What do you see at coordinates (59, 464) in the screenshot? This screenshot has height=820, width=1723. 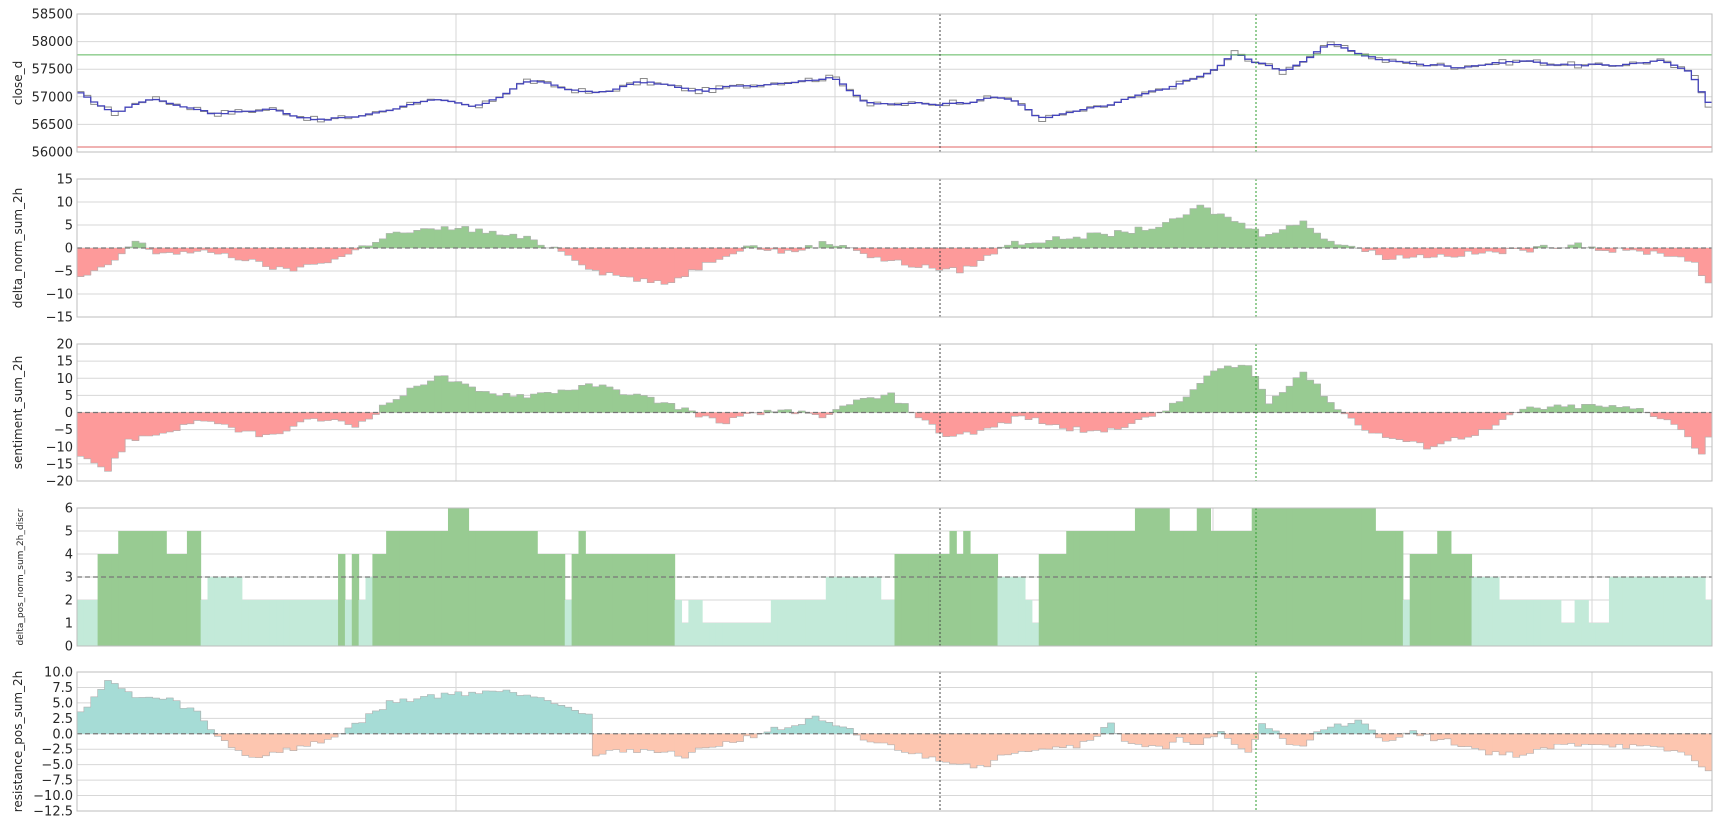 I see `y-tick-label: −15` at bounding box center [59, 464].